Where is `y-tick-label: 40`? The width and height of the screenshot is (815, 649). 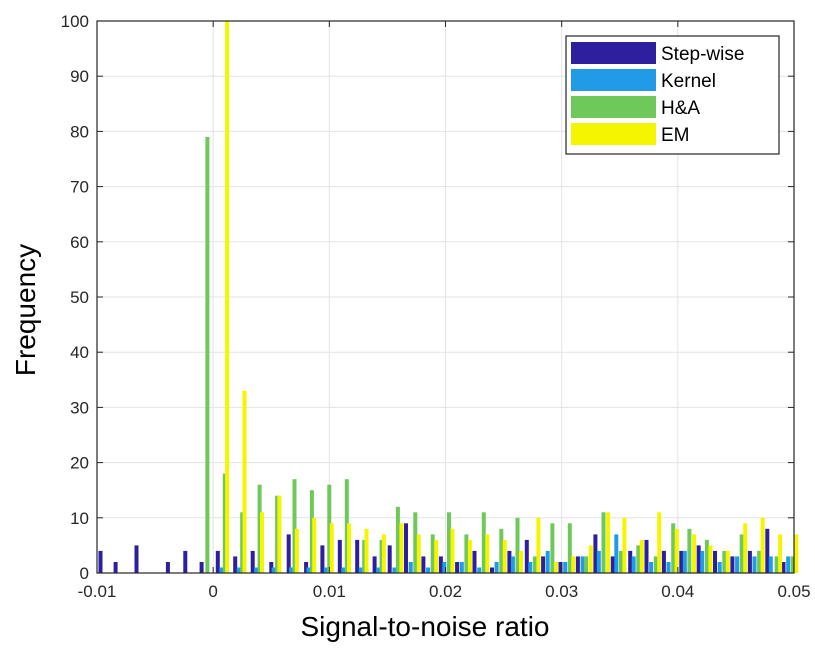
y-tick-label: 40 is located at coordinates (79, 352).